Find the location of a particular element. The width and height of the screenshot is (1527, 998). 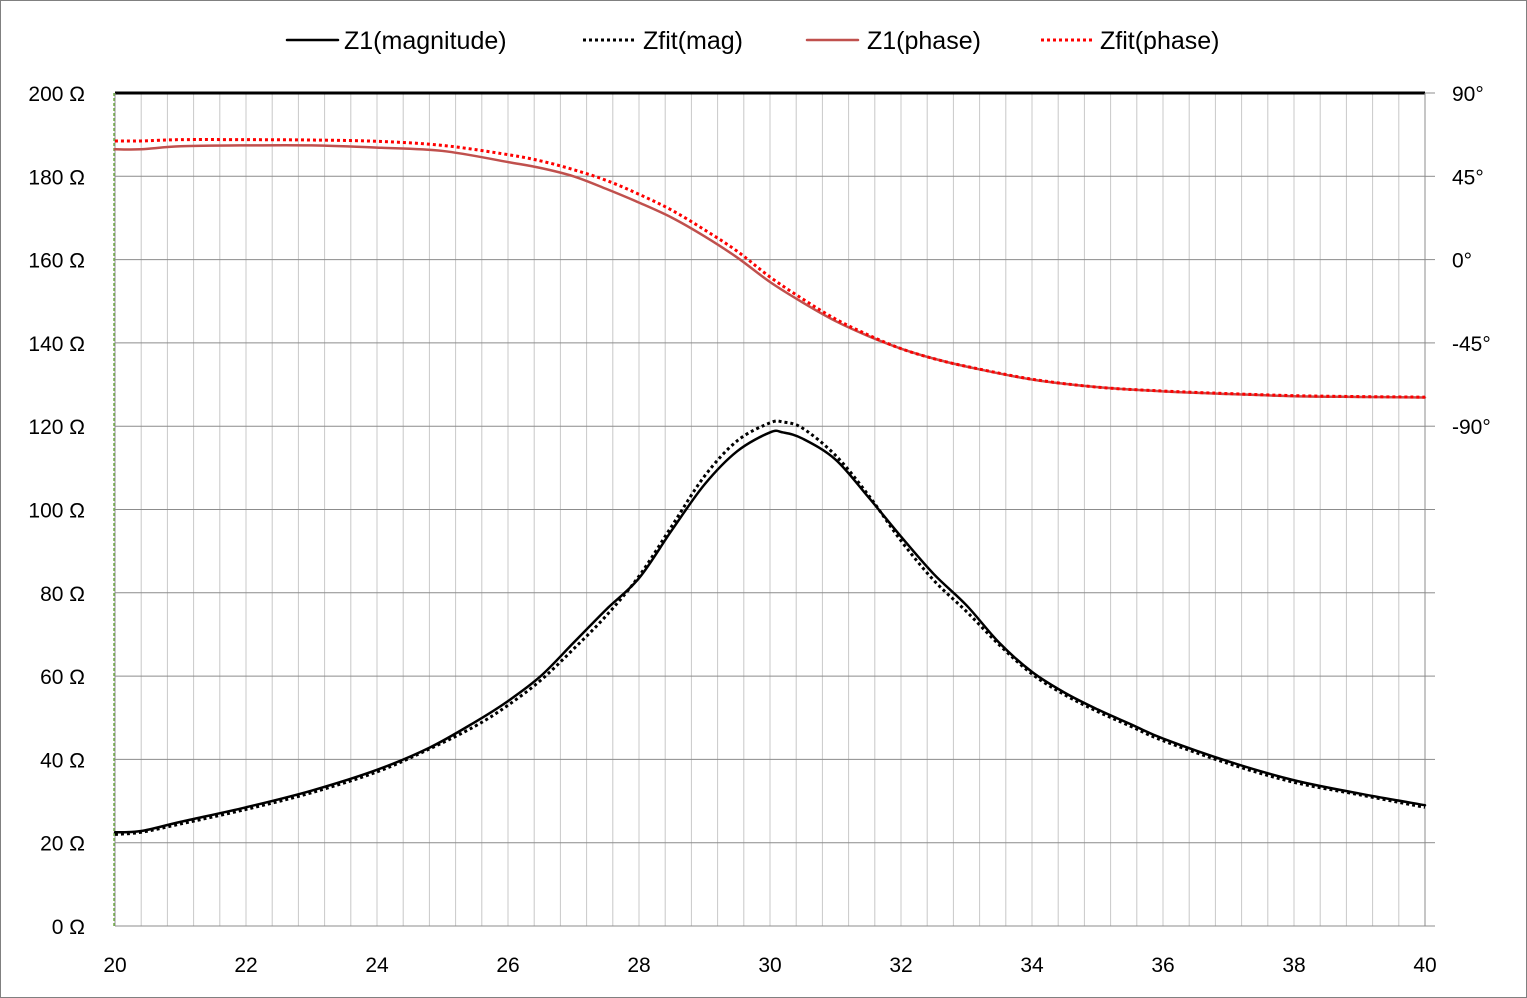

y-tick-label: 200 Ω is located at coordinates (56, 94).